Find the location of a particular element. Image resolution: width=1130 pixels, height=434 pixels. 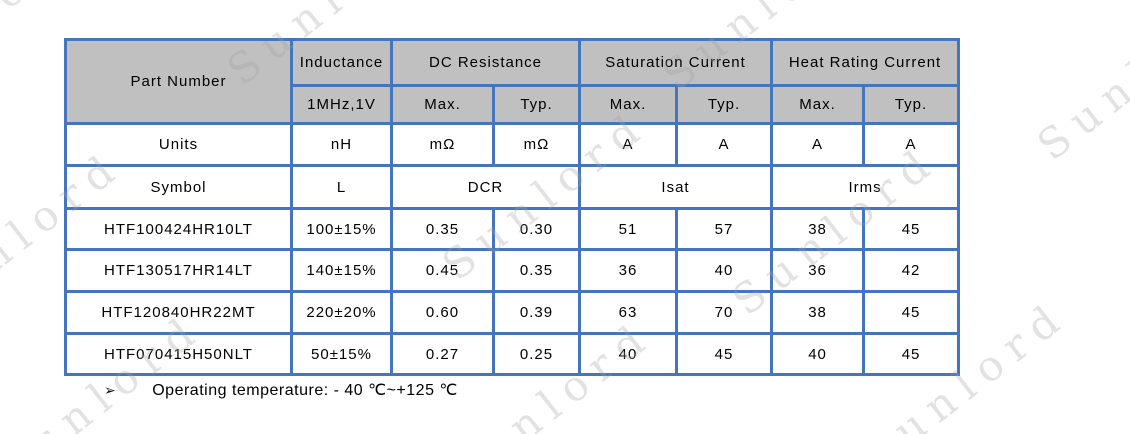

dcr-typ-cell: 0.35 is located at coordinates (536, 270).